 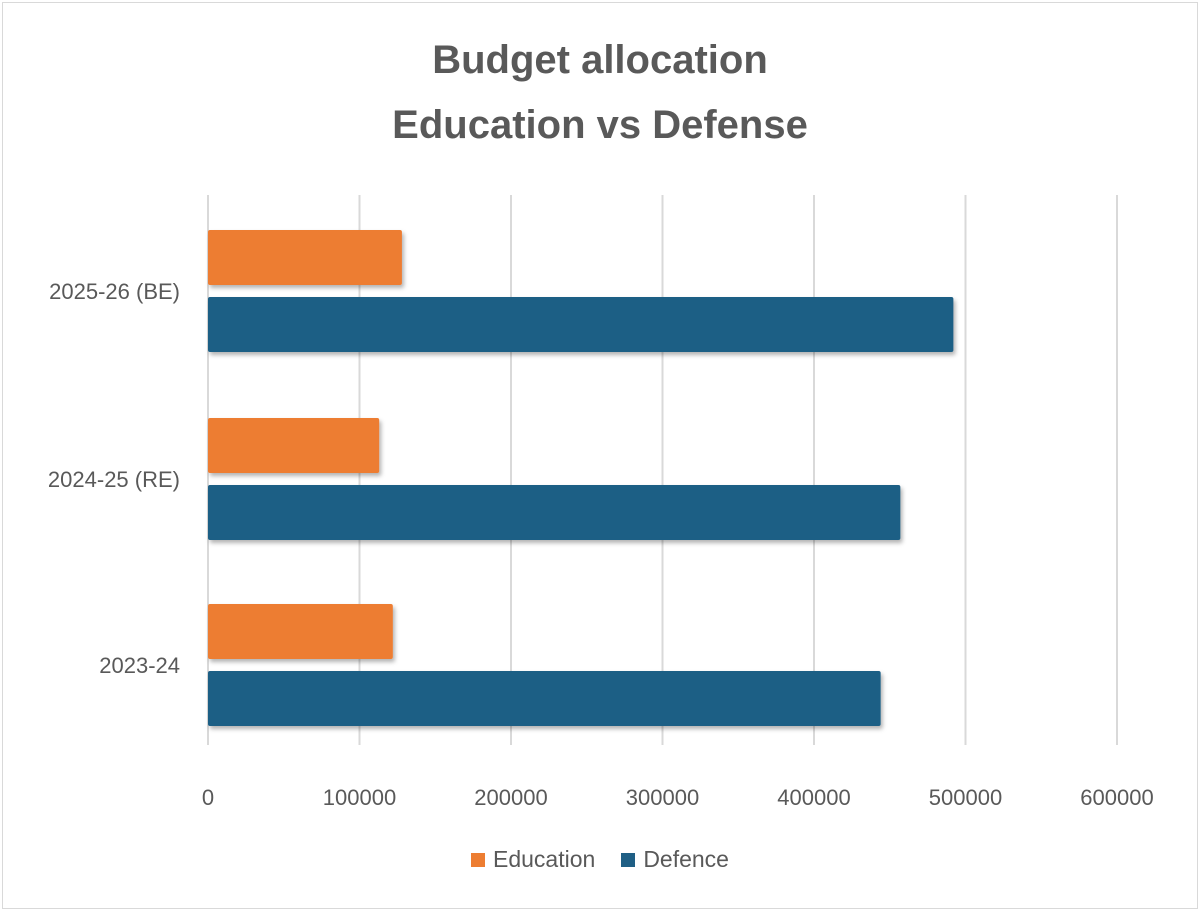 I want to click on legend-label-education: Education, so click(x=544, y=859).